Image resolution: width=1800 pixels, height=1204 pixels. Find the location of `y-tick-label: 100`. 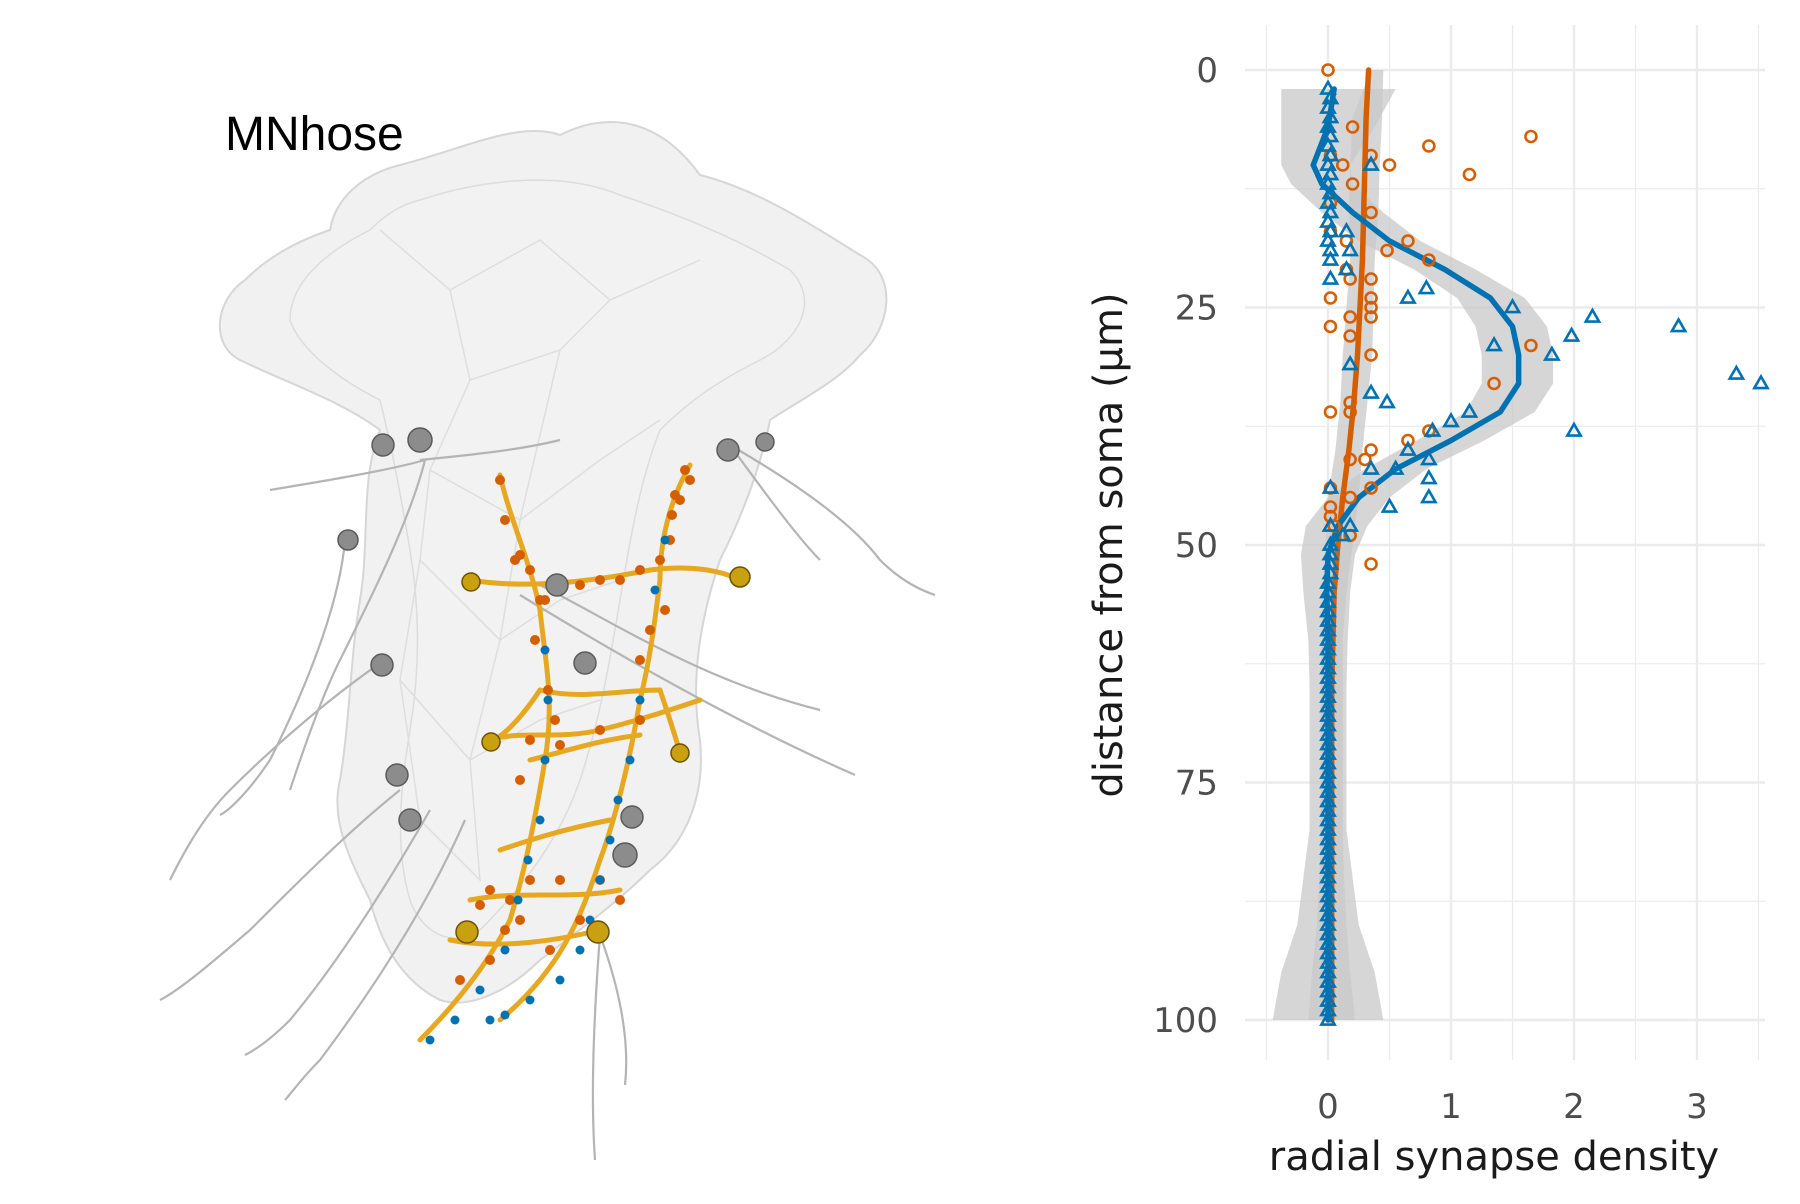

y-tick-label: 100 is located at coordinates (1185, 1021).